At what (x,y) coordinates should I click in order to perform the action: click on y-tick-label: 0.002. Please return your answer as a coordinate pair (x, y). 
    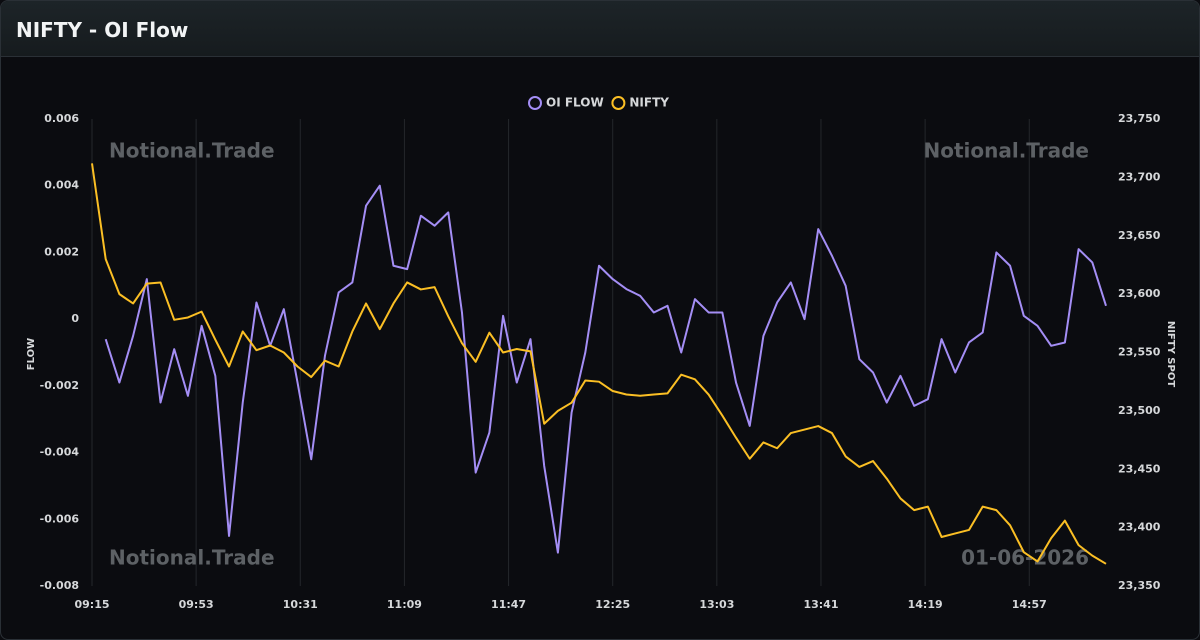
    Looking at the image, I should click on (61, 251).